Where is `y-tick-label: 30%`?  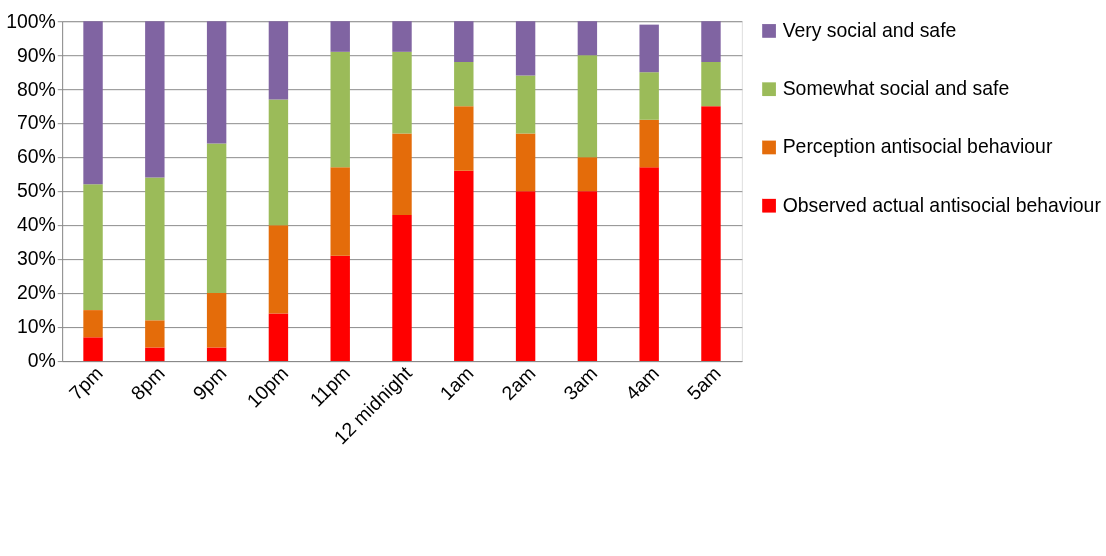 y-tick-label: 30% is located at coordinates (36, 258).